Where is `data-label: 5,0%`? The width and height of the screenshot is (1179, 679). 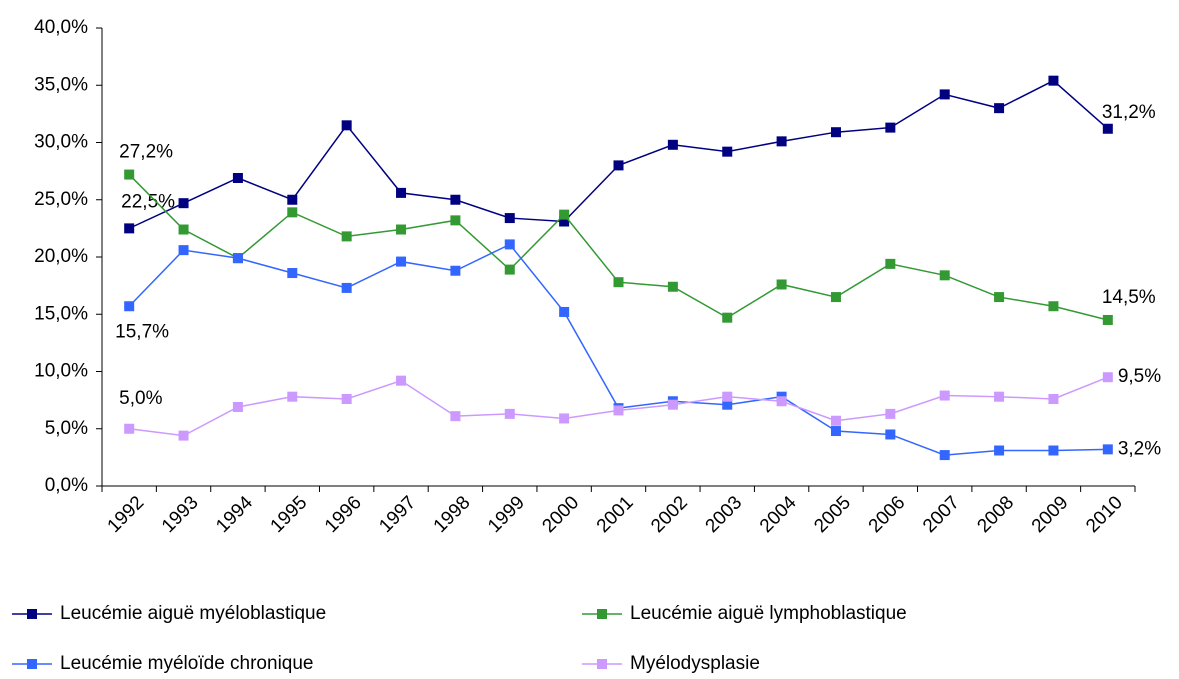 data-label: 5,0% is located at coordinates (140, 398).